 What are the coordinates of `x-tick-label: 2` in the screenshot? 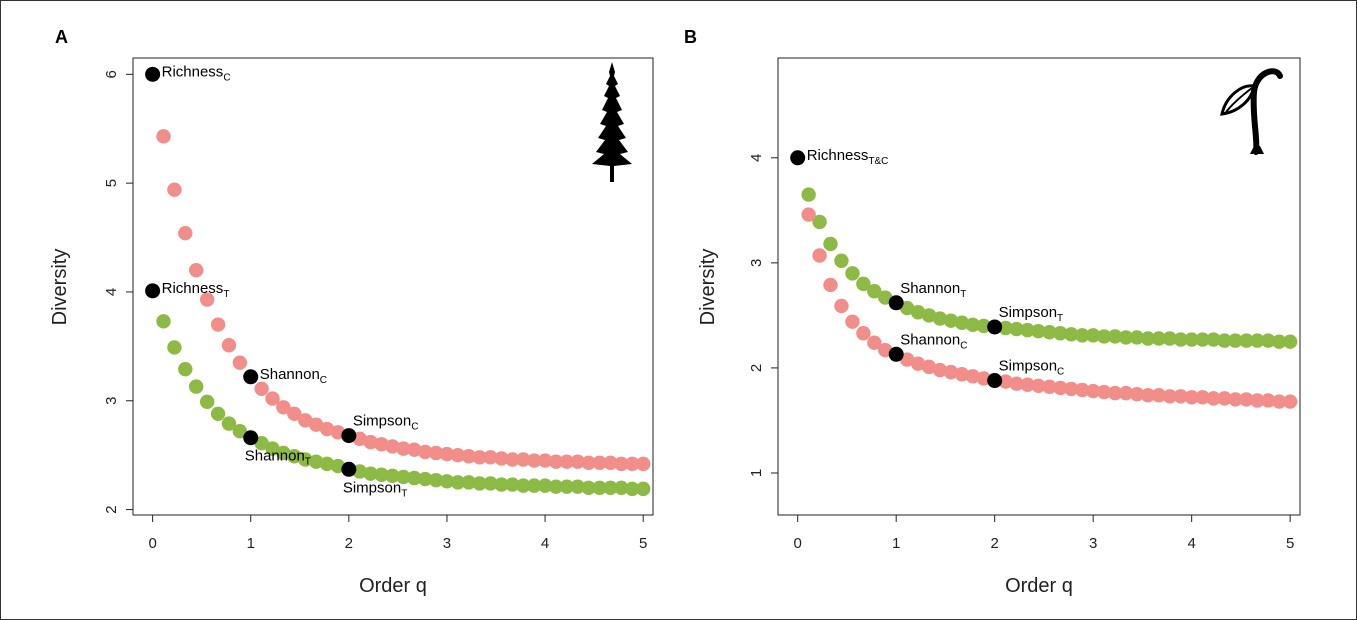 It's located at (349, 543).